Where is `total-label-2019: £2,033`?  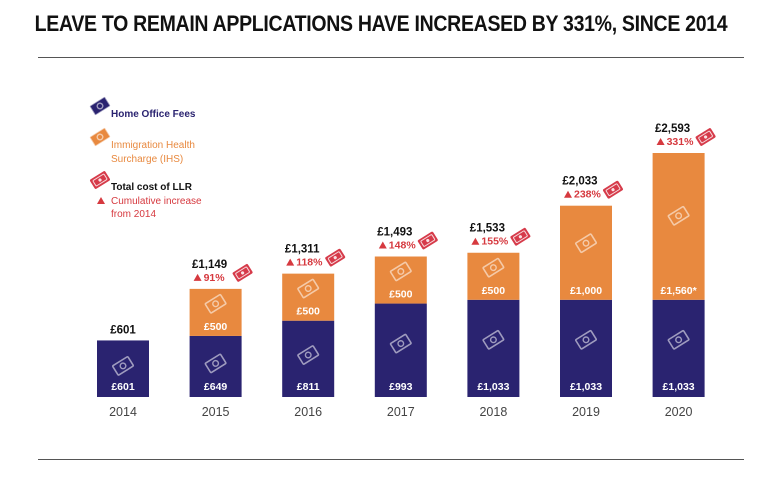
total-label-2019: £2,033 is located at coordinates (579, 182).